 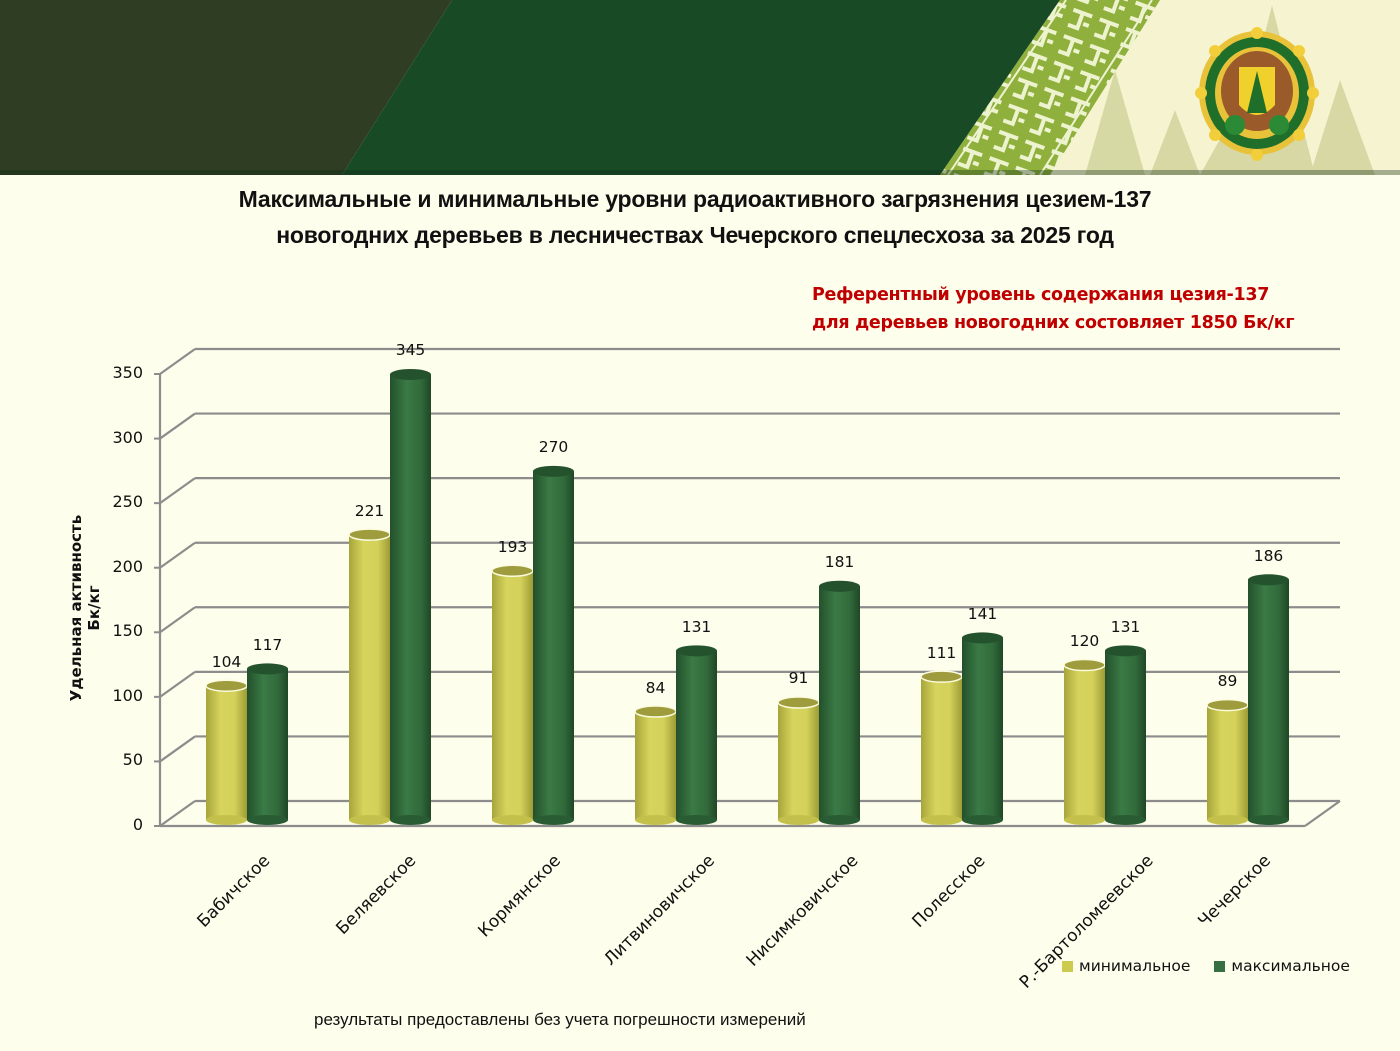 What do you see at coordinates (127, 695) in the screenshot?
I see `y-tick-label: 100` at bounding box center [127, 695].